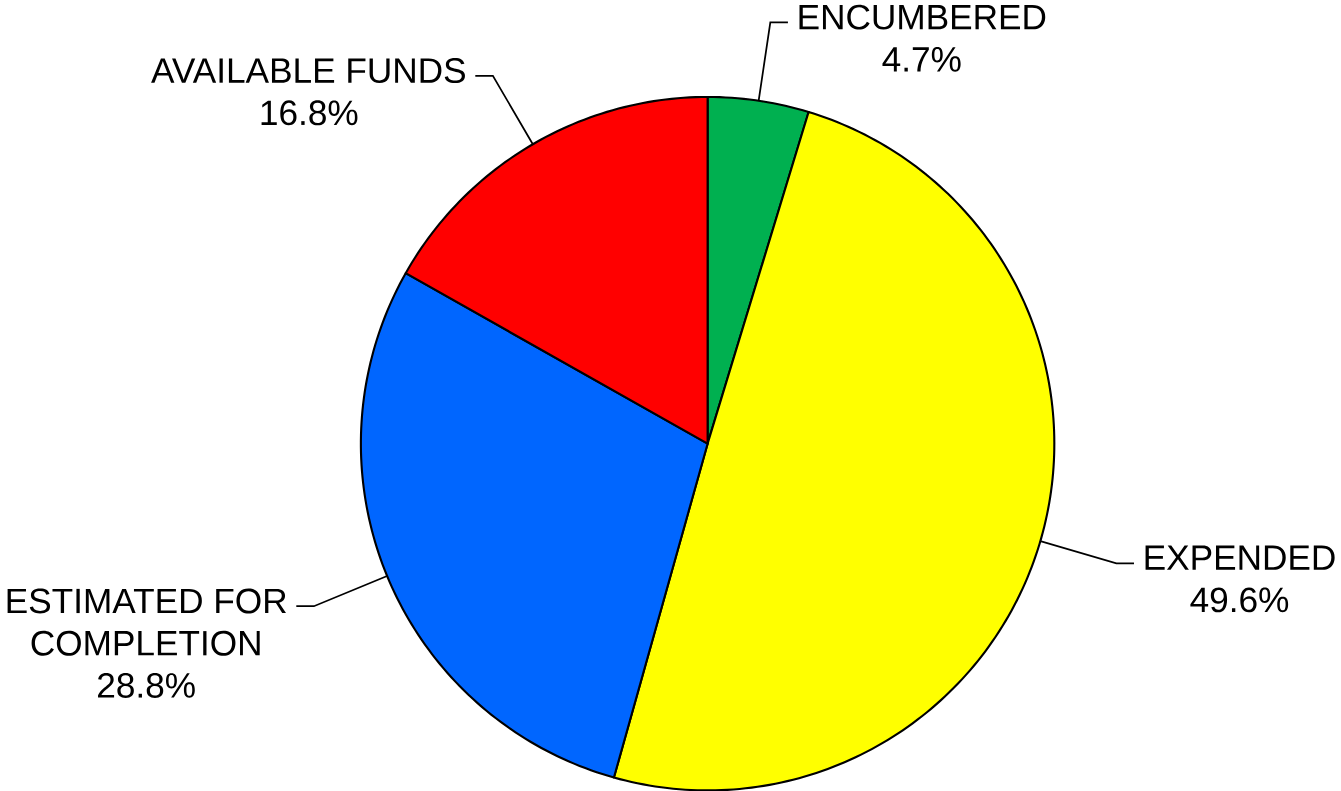 The width and height of the screenshot is (1341, 791). What do you see at coordinates (146, 622) in the screenshot?
I see `slice-label: ESTIMATED FOR COMPLETION` at bounding box center [146, 622].